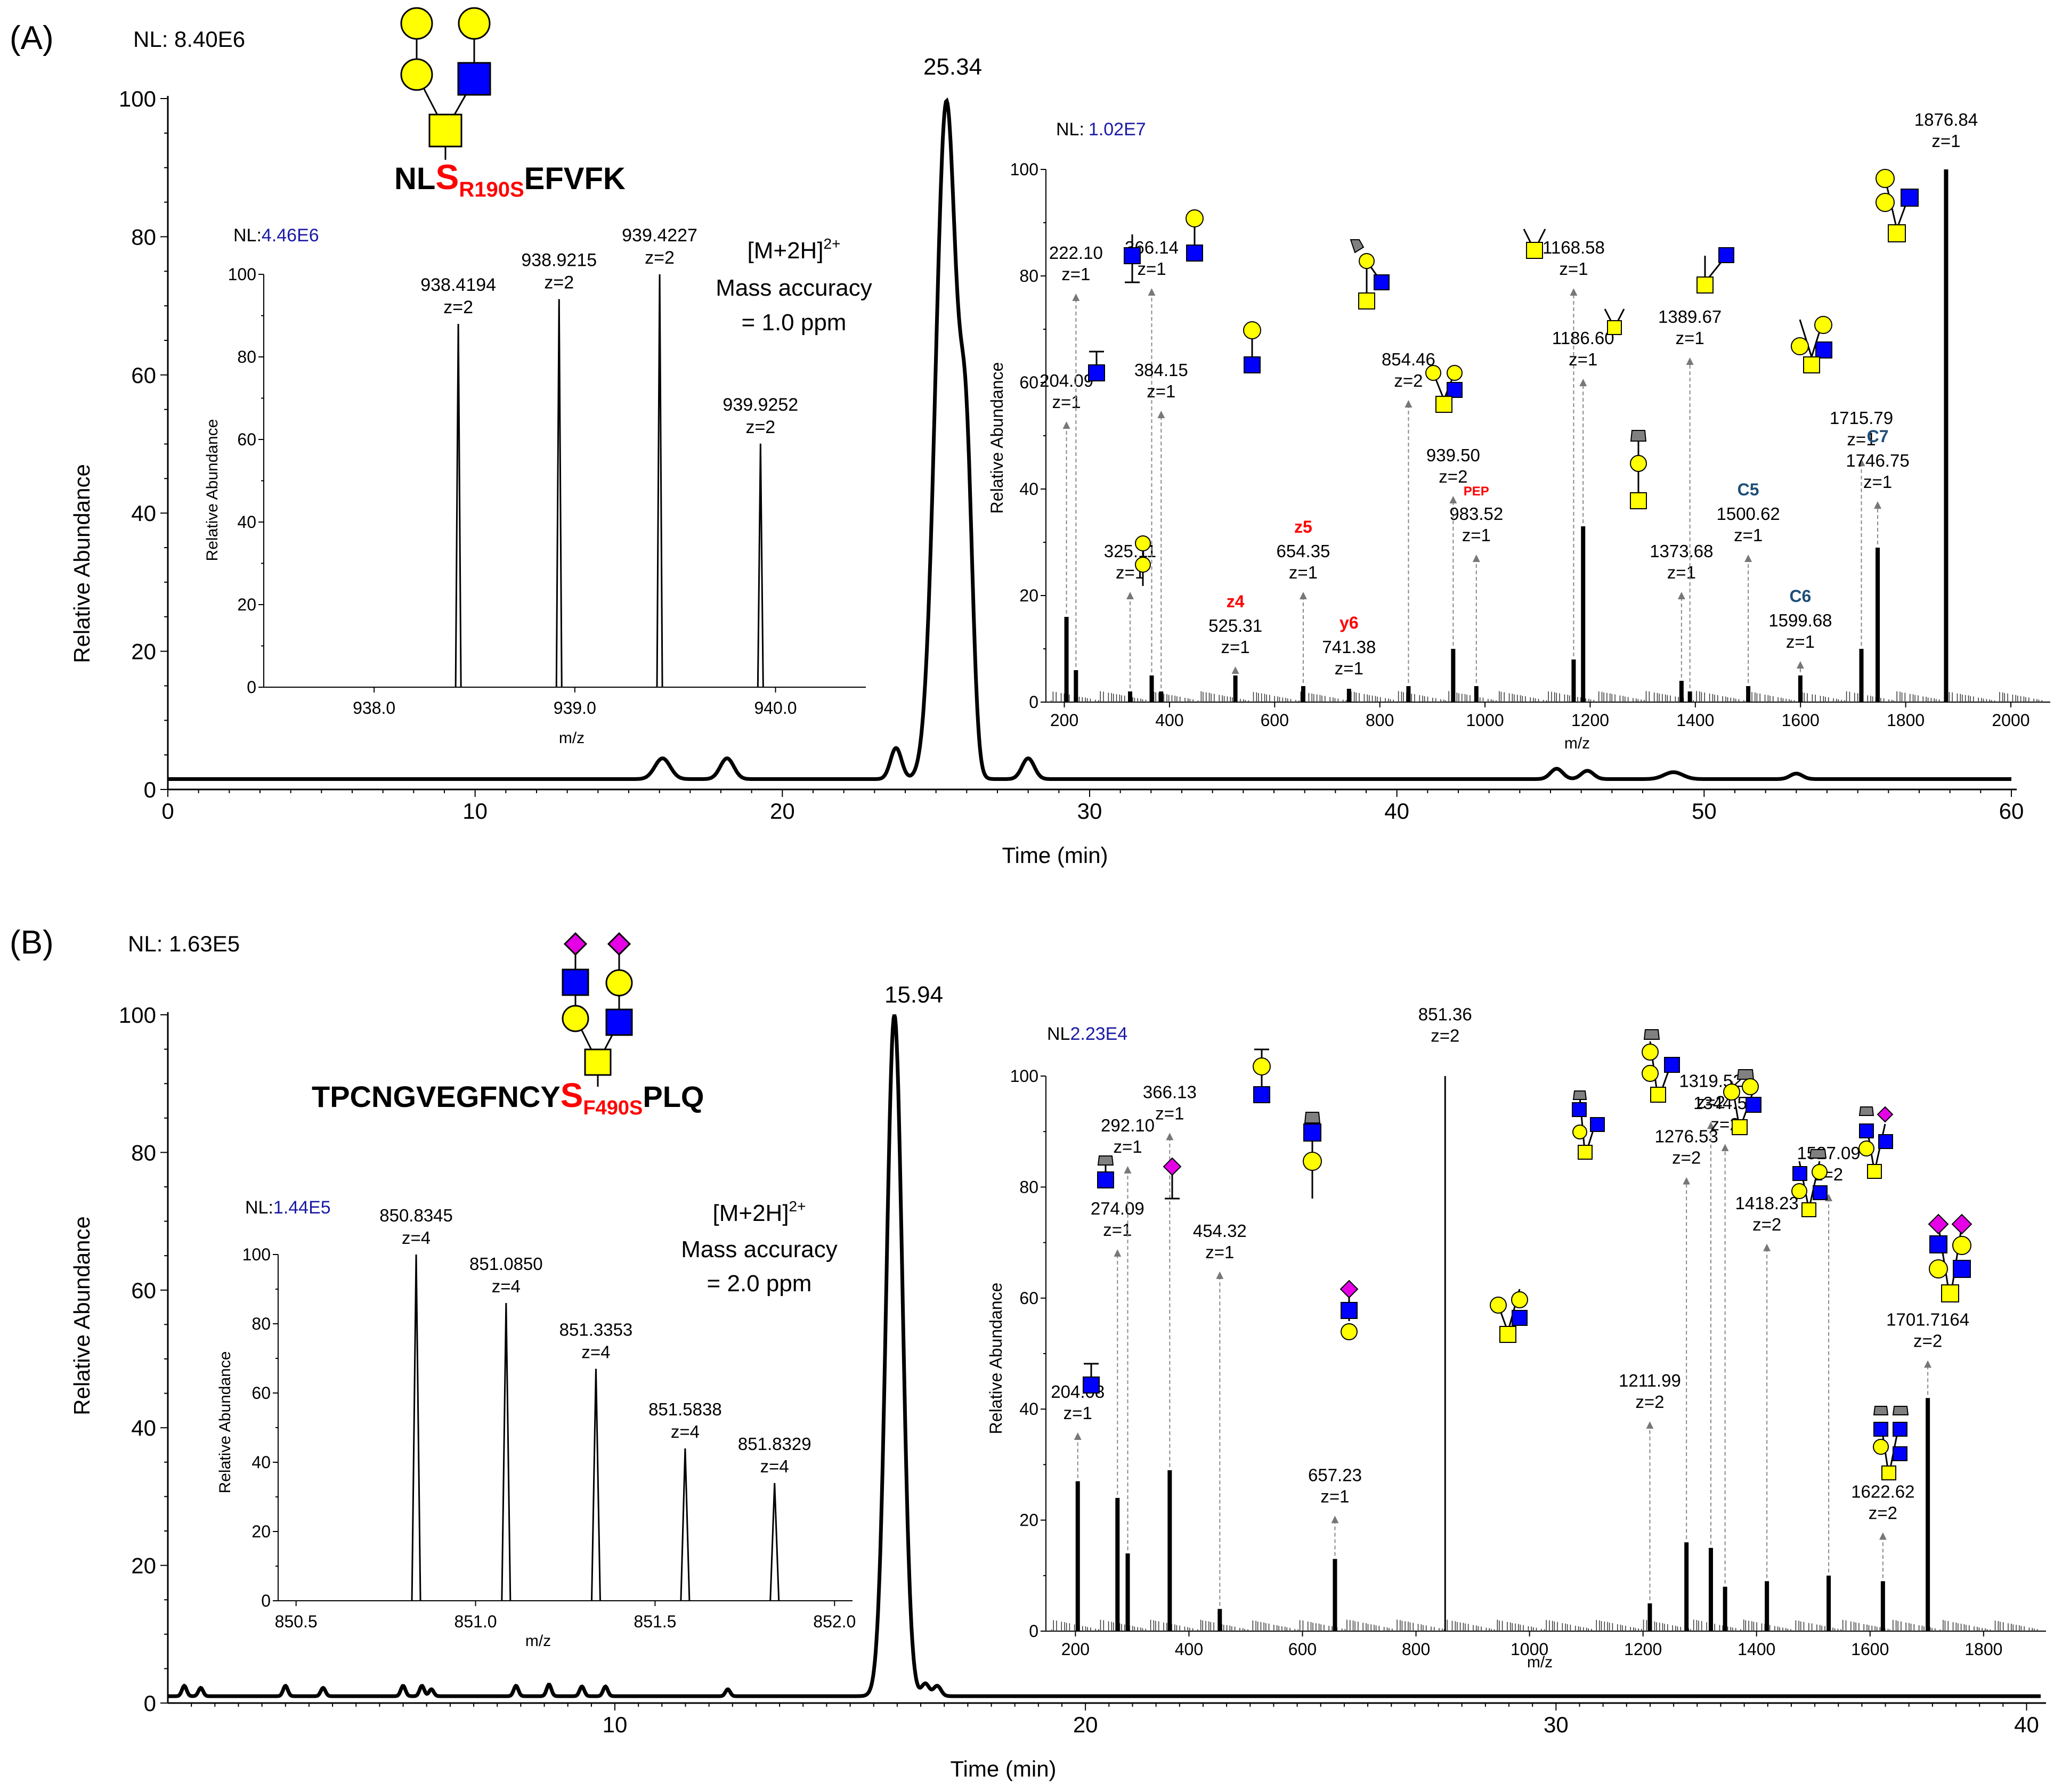 The image size is (2062, 1792). I want to click on mass-accuracy-note: [M+2H]2+ Mass accuracy = 1.0 ppm, so click(794, 285).